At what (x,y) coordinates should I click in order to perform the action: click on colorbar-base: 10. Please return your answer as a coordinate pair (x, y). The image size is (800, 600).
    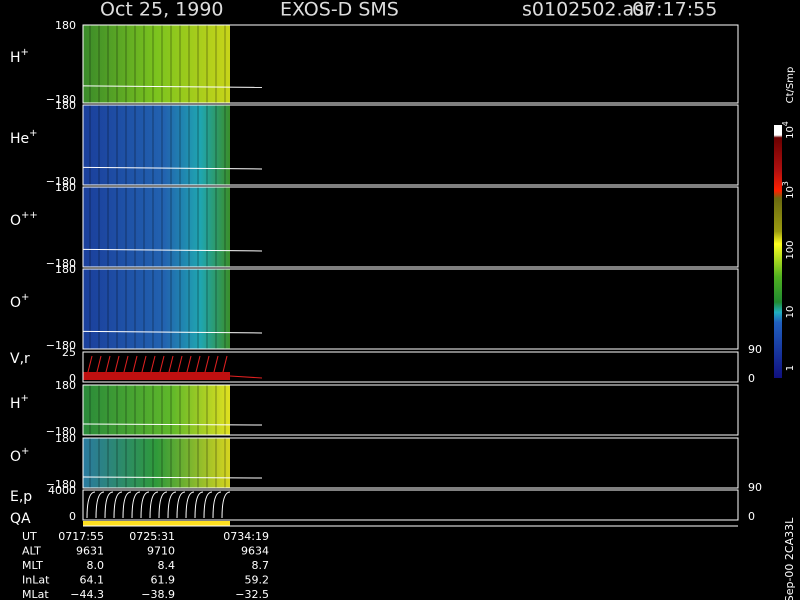
    Looking at the image, I should click on (790, 192).